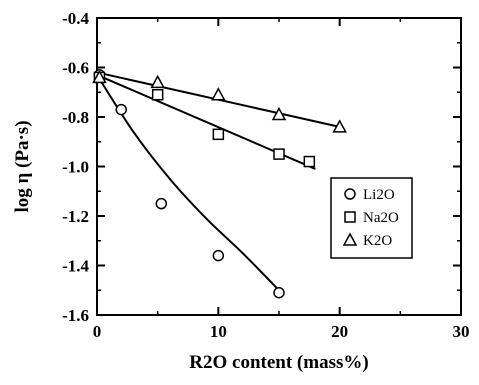 This screenshot has height=385, width=479. I want to click on legend: Li2O Na2O K2O, so click(371, 218).